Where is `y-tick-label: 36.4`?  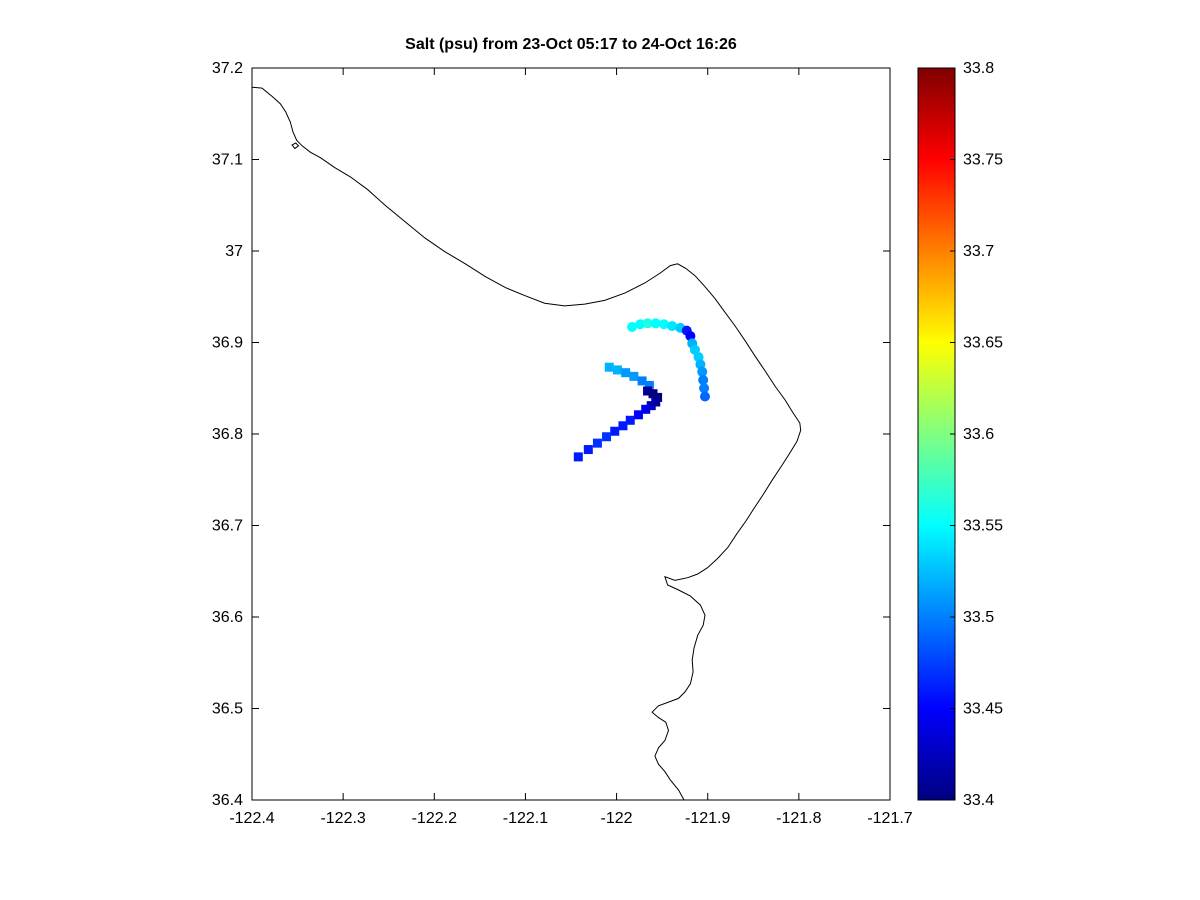 y-tick-label: 36.4 is located at coordinates (227, 800).